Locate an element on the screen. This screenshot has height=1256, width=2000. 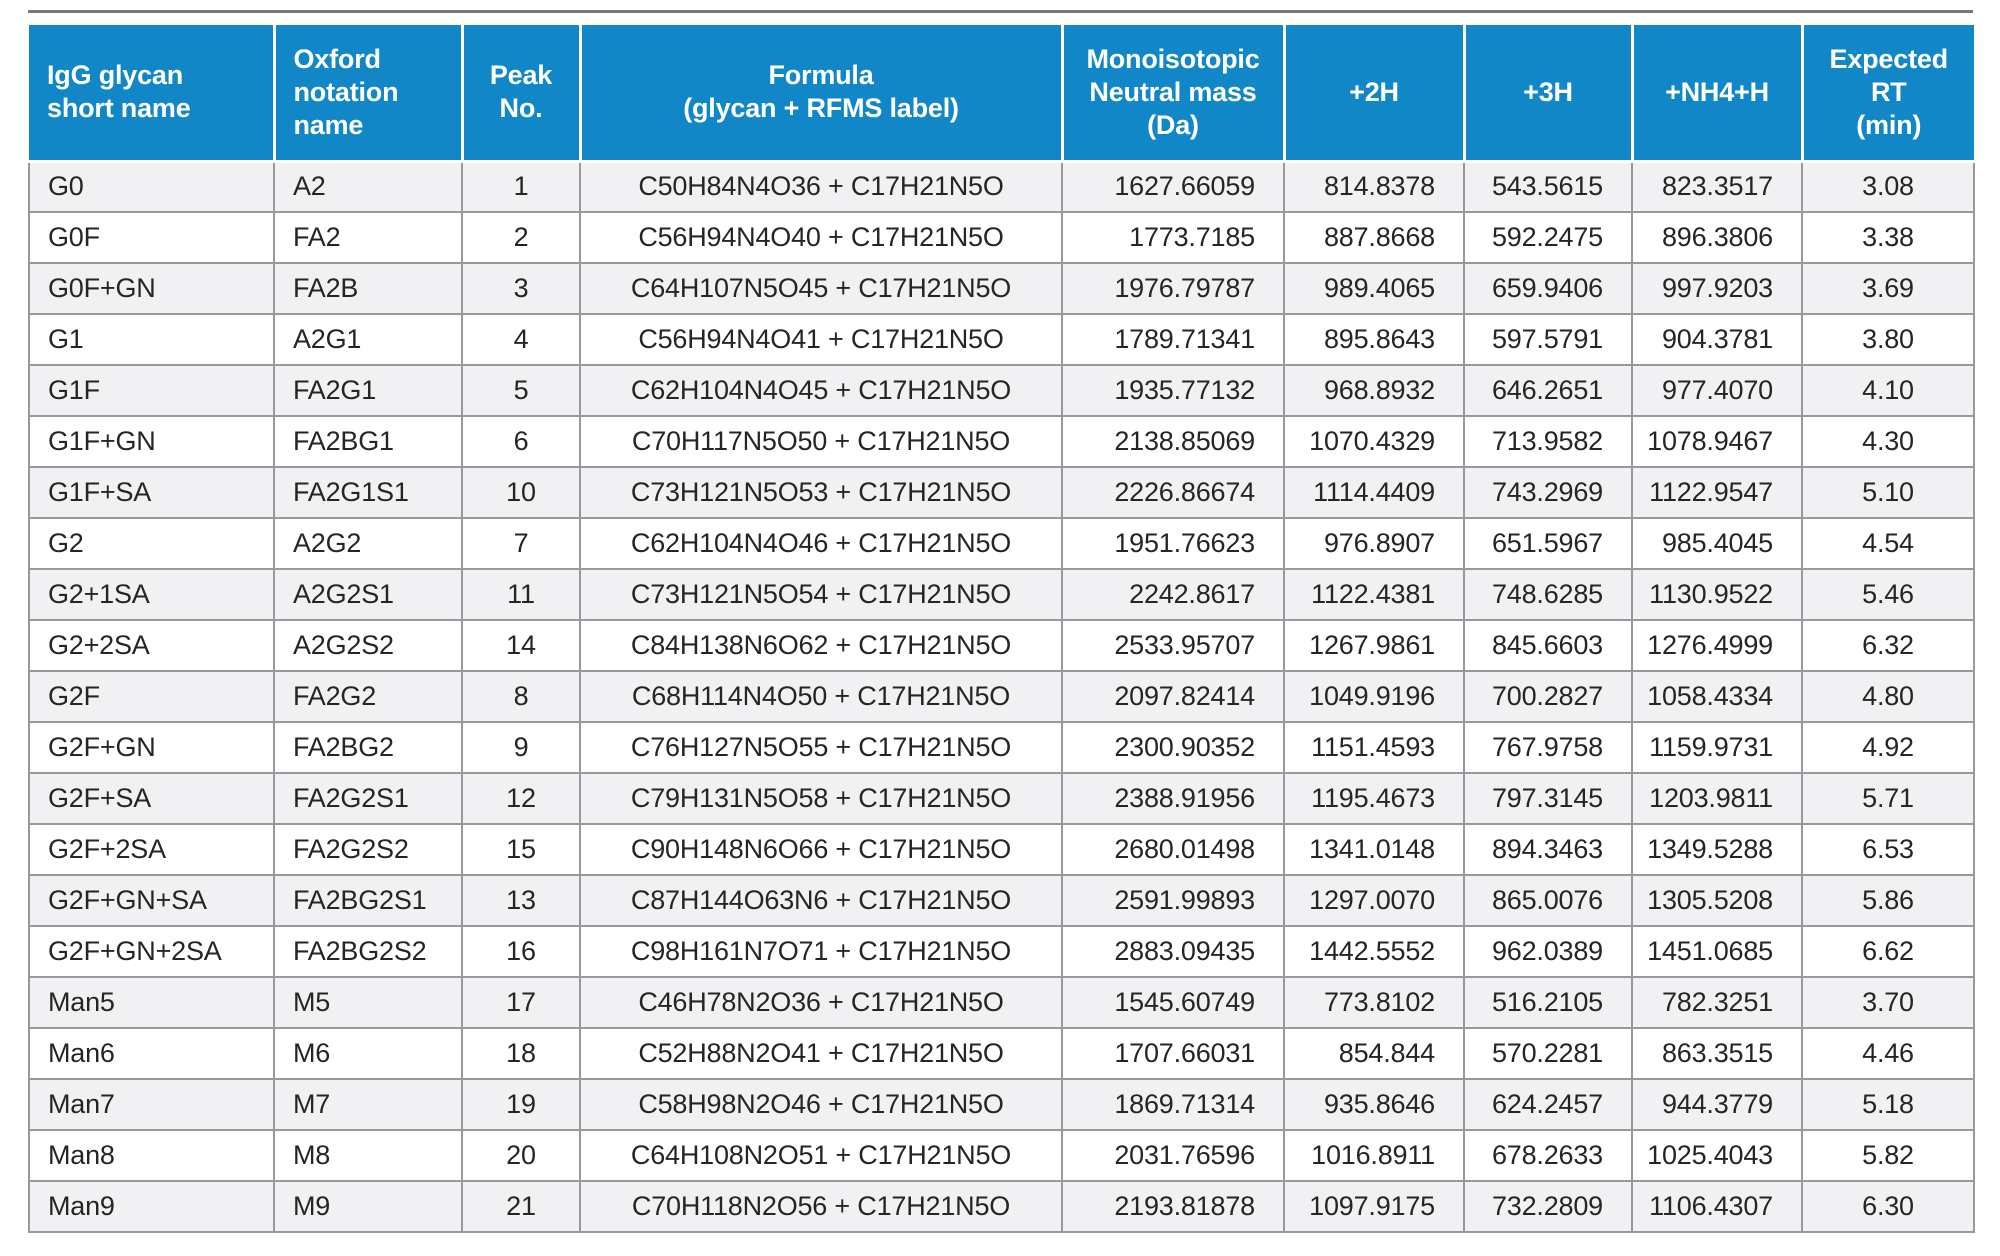
cell-formula: C68H114N4O50 + C17H21N5O is located at coordinates (821, 696).